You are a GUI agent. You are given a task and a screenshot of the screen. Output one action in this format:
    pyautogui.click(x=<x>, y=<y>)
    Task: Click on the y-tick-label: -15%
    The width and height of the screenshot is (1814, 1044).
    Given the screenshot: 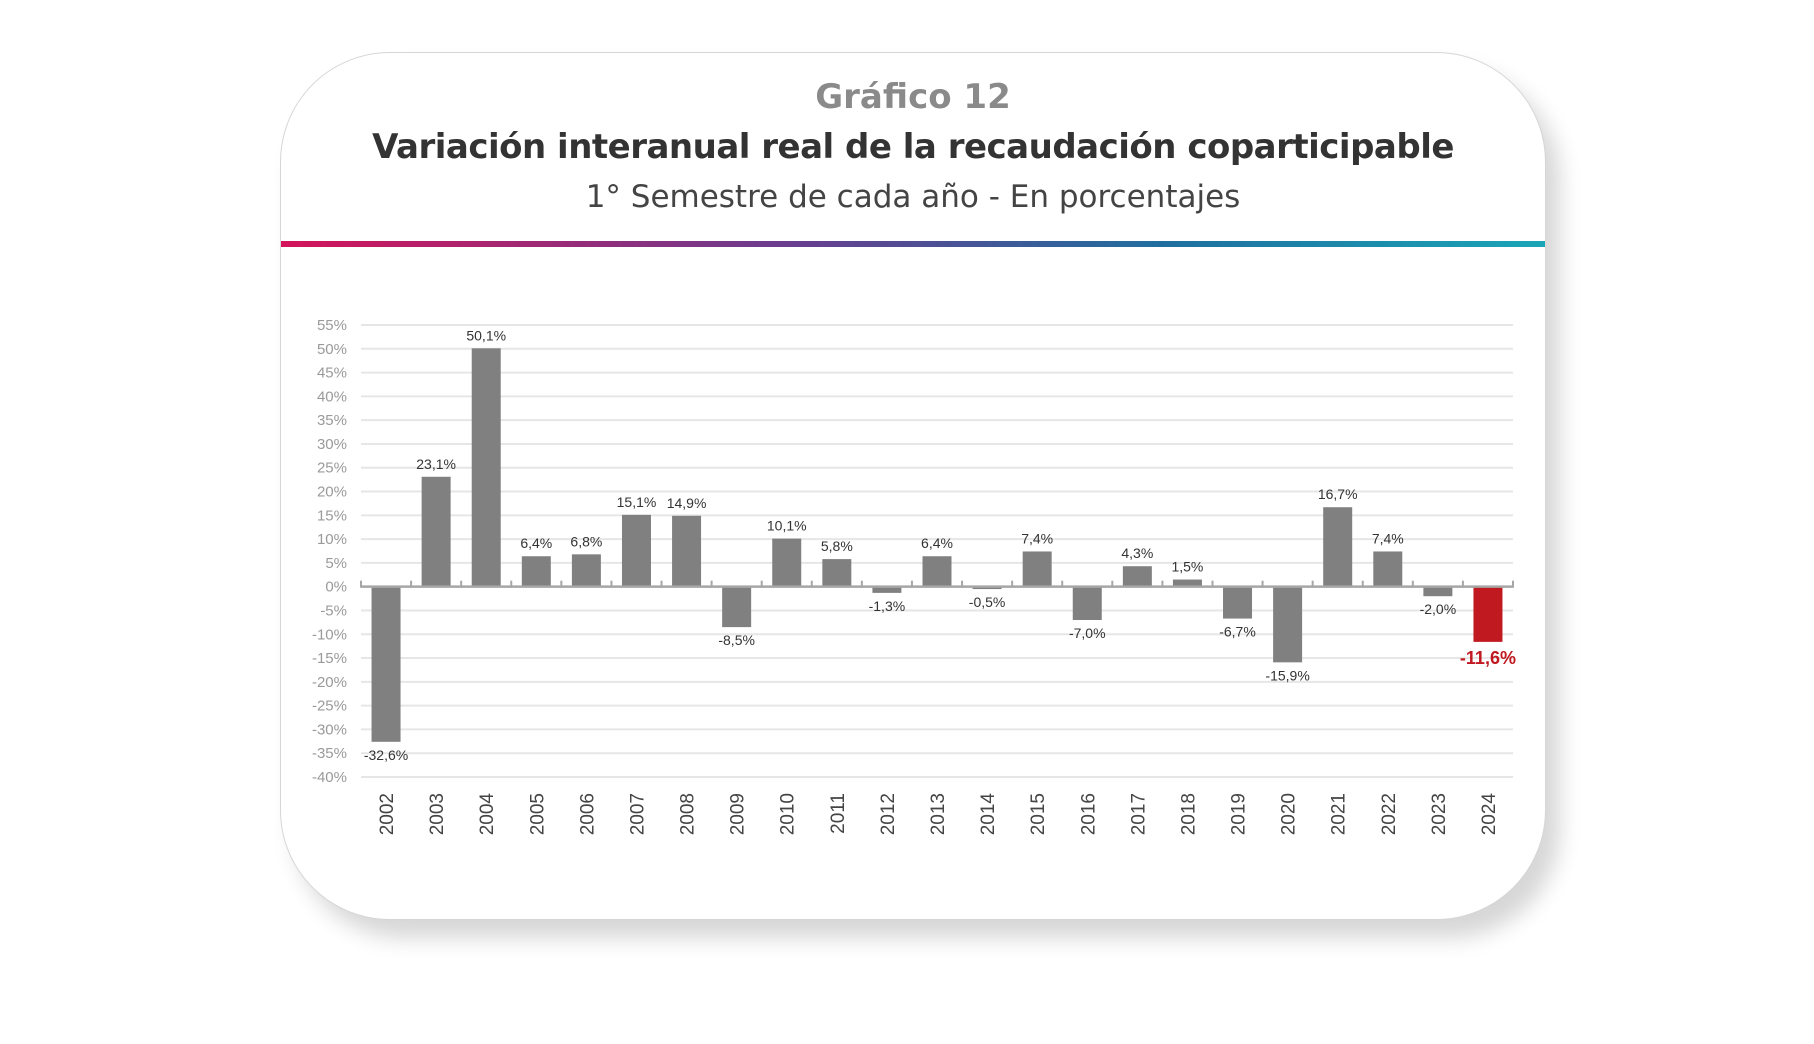 What is the action you would take?
    pyautogui.click(x=329, y=658)
    